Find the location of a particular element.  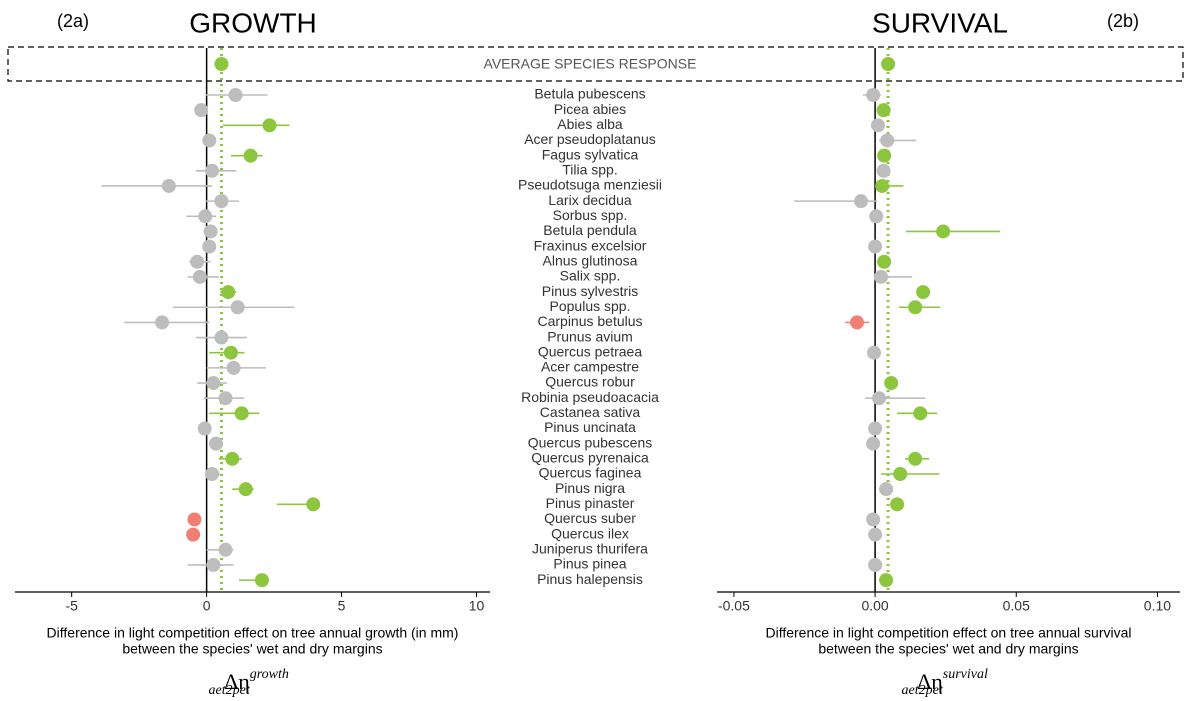

panel-title: SURVIVAL is located at coordinates (940, 22).